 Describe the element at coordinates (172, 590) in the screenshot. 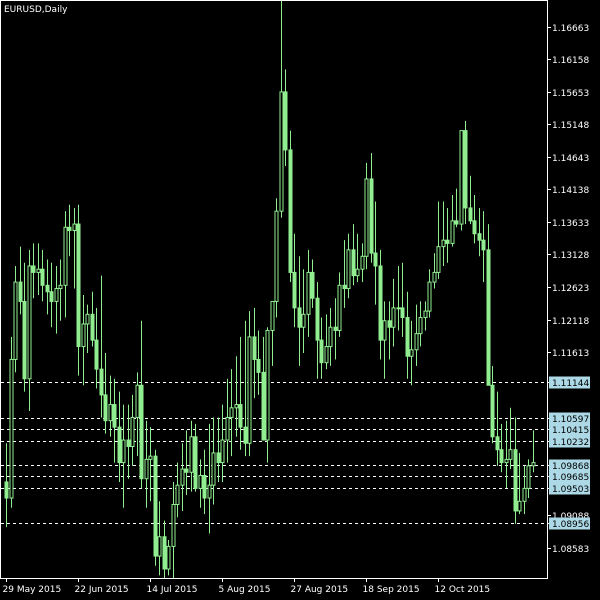

I see `x-tick-label: 14 Jul 2015` at that location.